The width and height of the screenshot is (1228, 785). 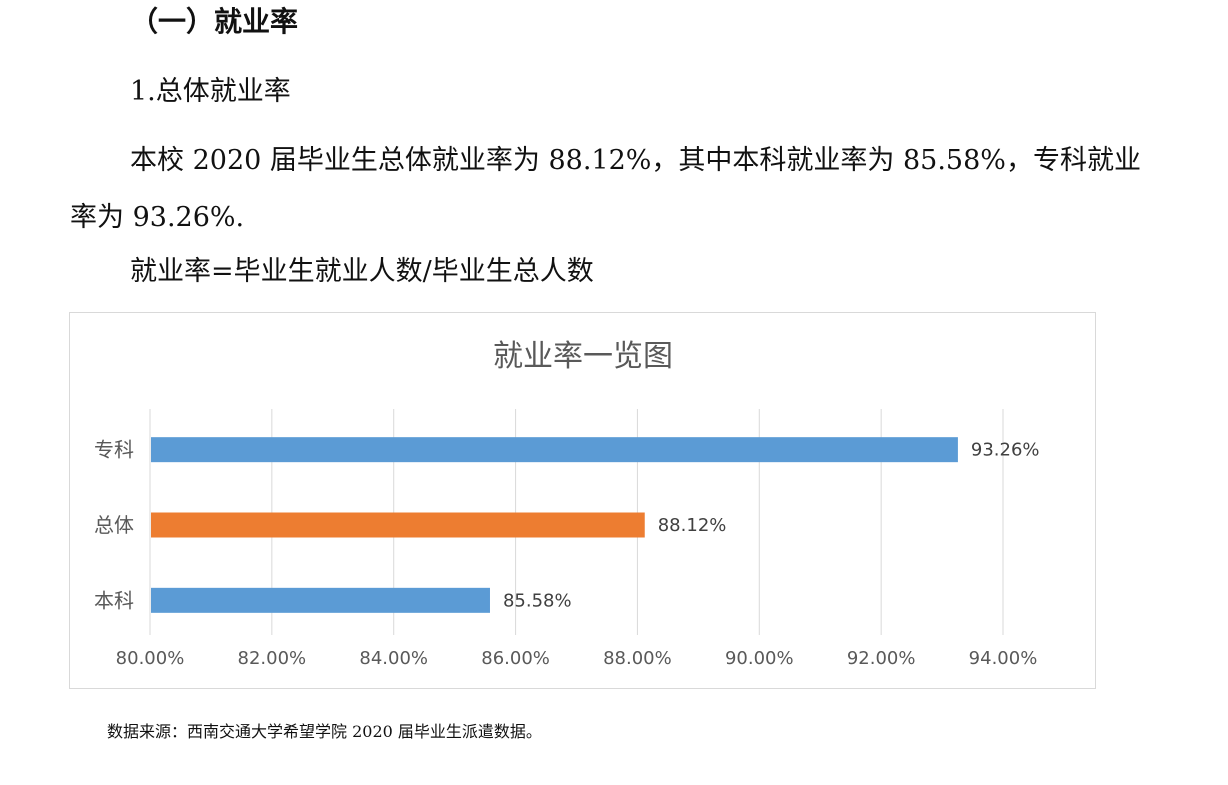 I want to click on category-label: 本科, so click(x=114, y=600).